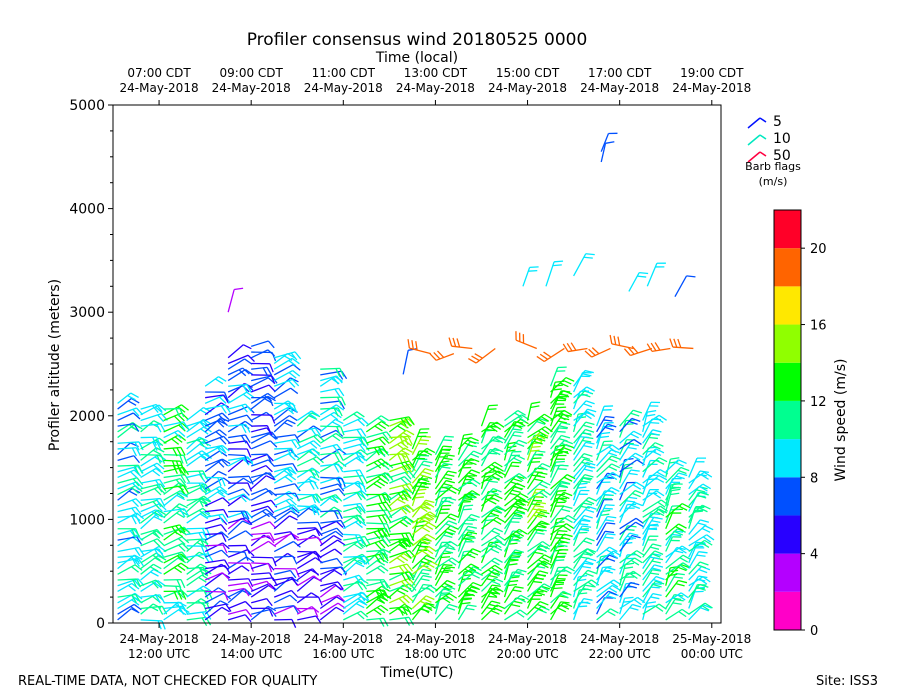  I want to click on x-tick-time-4: 20:00 UTC, so click(527, 654).